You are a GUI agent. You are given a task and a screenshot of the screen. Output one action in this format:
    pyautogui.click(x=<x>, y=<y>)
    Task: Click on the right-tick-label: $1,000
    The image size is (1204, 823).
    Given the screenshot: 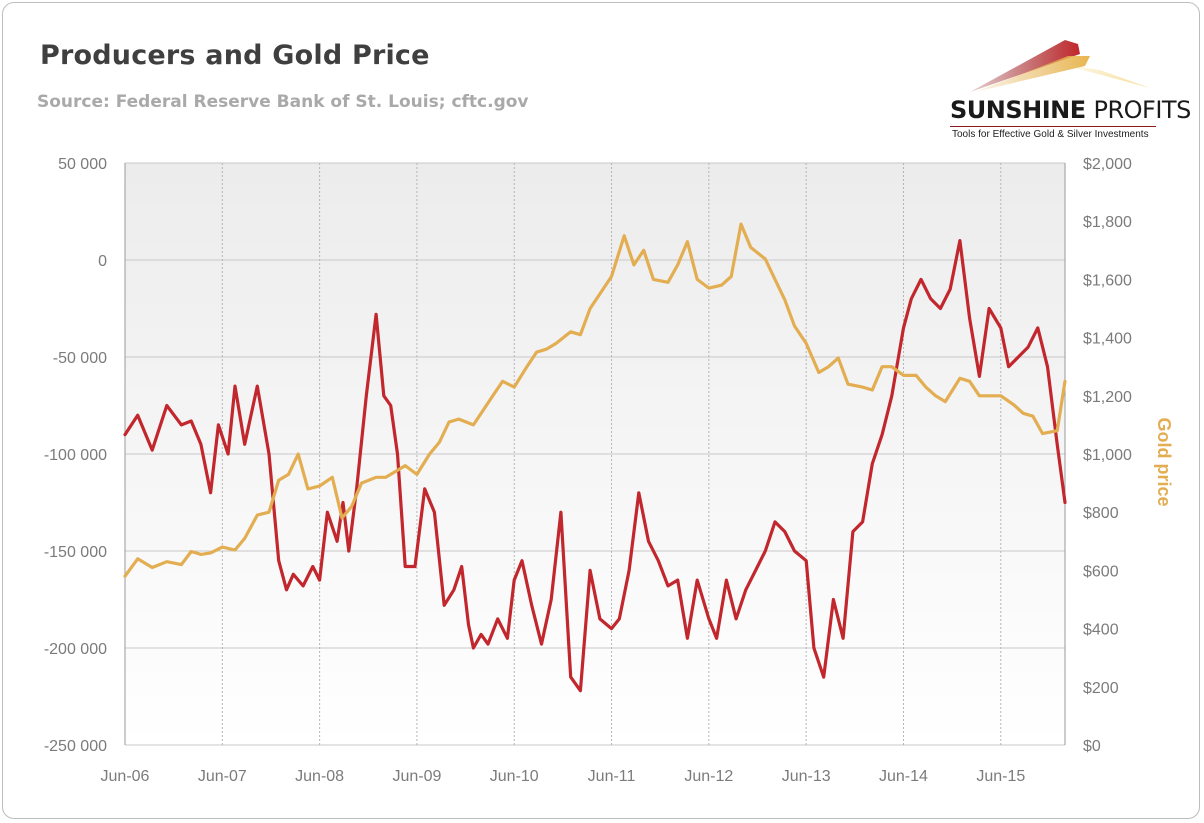 What is the action you would take?
    pyautogui.click(x=1107, y=455)
    